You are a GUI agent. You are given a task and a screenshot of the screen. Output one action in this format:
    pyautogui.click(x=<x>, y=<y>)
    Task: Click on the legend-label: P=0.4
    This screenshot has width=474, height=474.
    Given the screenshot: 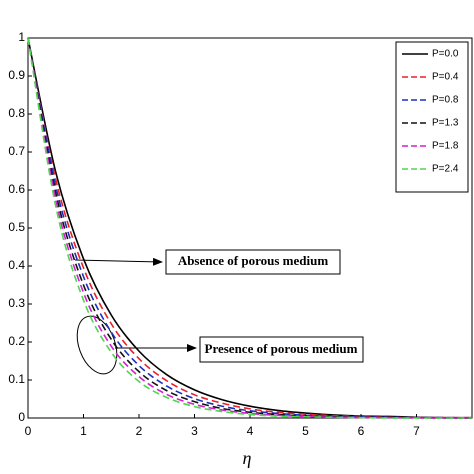 What is the action you would take?
    pyautogui.click(x=445, y=77)
    